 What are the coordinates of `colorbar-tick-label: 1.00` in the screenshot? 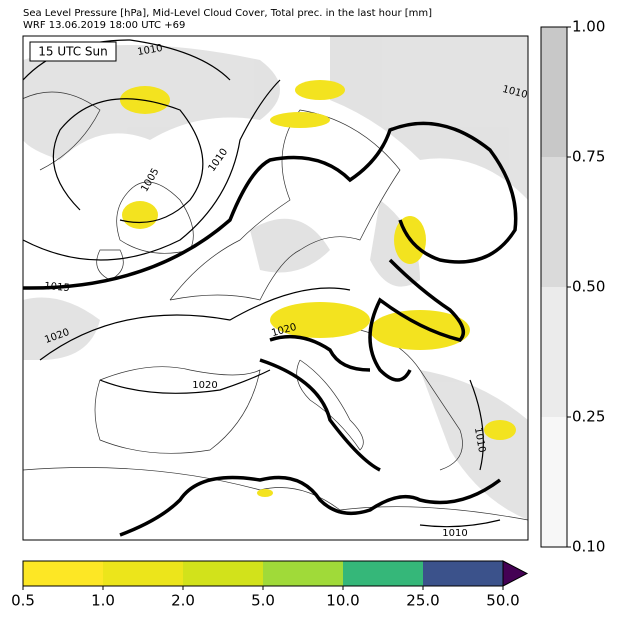 It's located at (588, 27).